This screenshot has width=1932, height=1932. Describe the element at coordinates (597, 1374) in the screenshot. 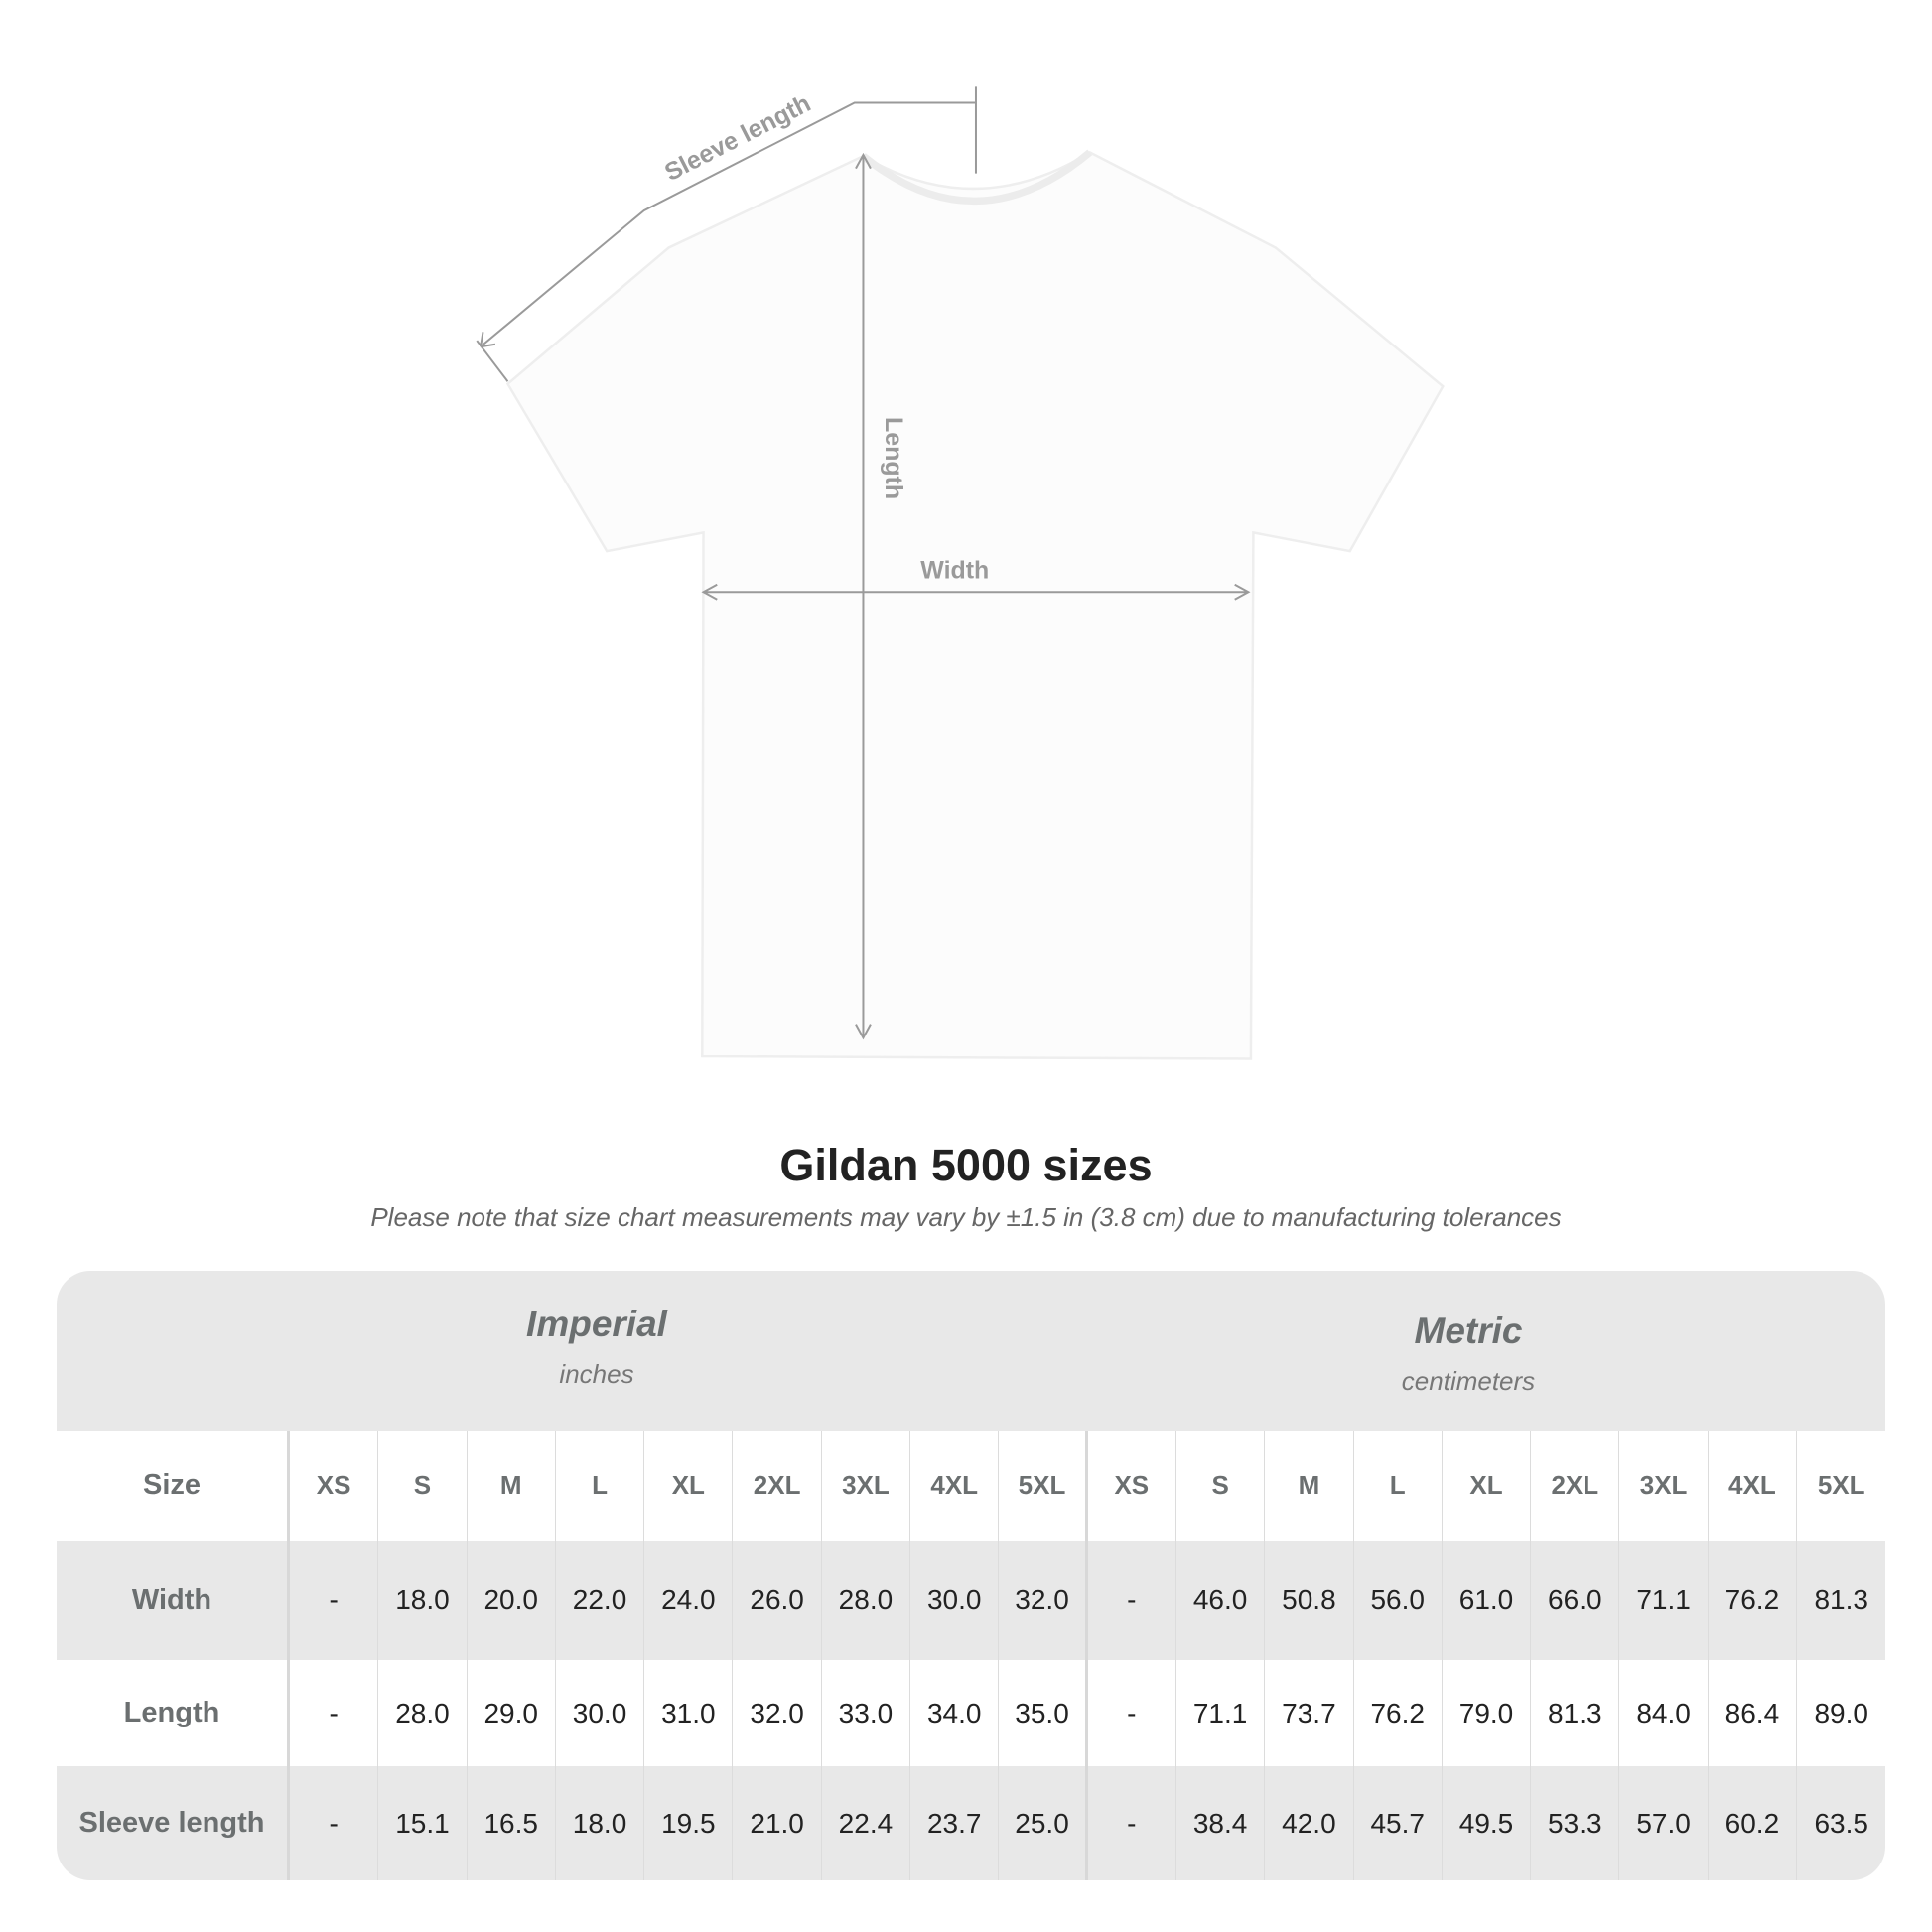

I see `imperial-unit: inches` at that location.